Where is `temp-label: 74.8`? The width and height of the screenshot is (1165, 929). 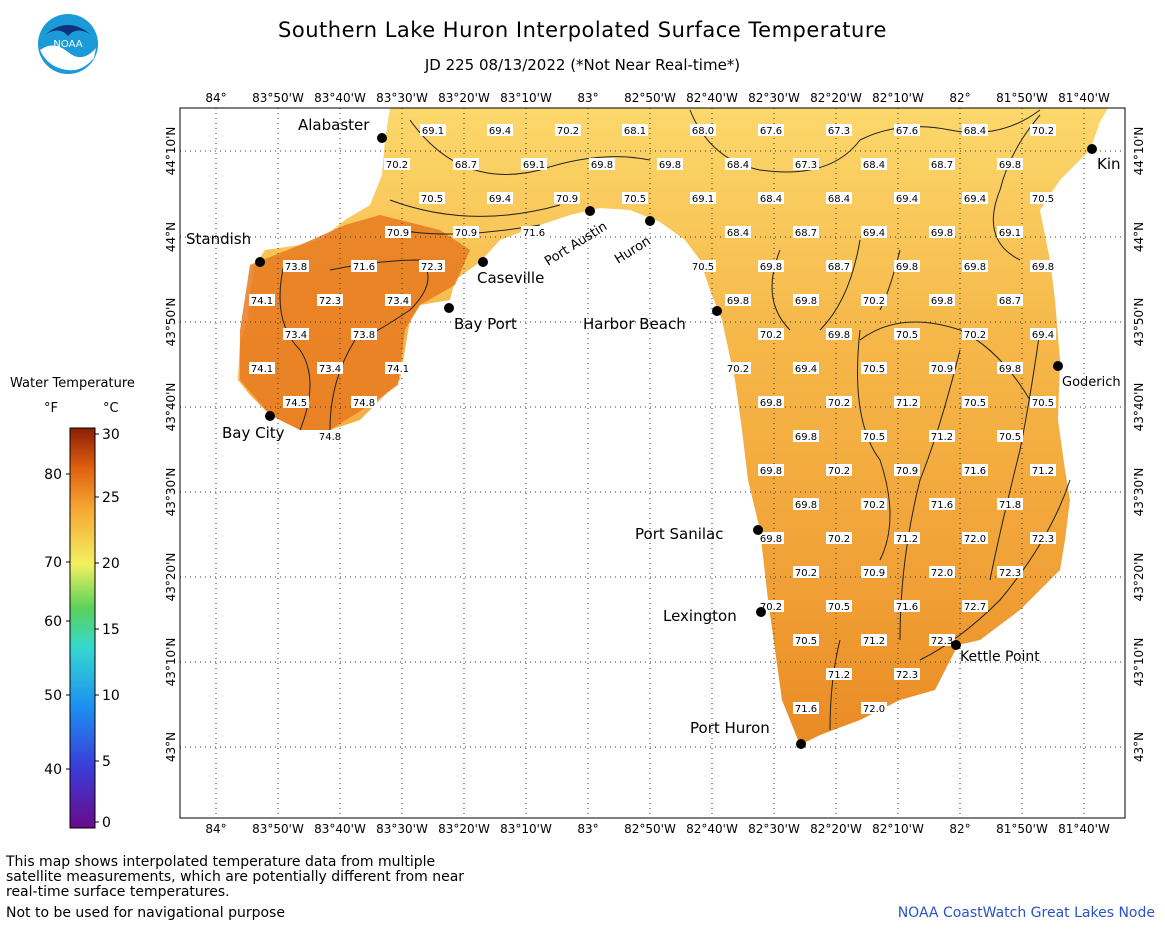
temp-label: 74.8 is located at coordinates (330, 437).